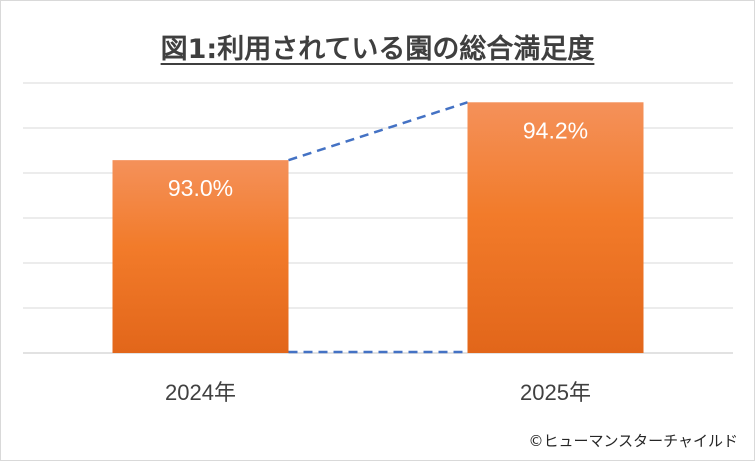  What do you see at coordinates (633, 441) in the screenshot?
I see `credit-text: ©ヒューマンスターチャイルド` at bounding box center [633, 441].